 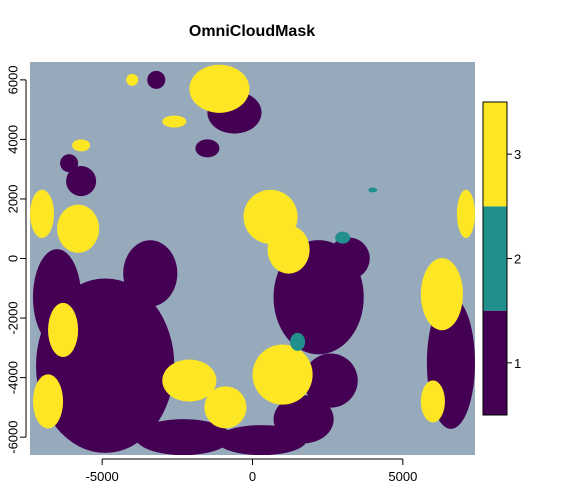 What do you see at coordinates (517, 259) in the screenshot?
I see `legend-label: 2` at bounding box center [517, 259].